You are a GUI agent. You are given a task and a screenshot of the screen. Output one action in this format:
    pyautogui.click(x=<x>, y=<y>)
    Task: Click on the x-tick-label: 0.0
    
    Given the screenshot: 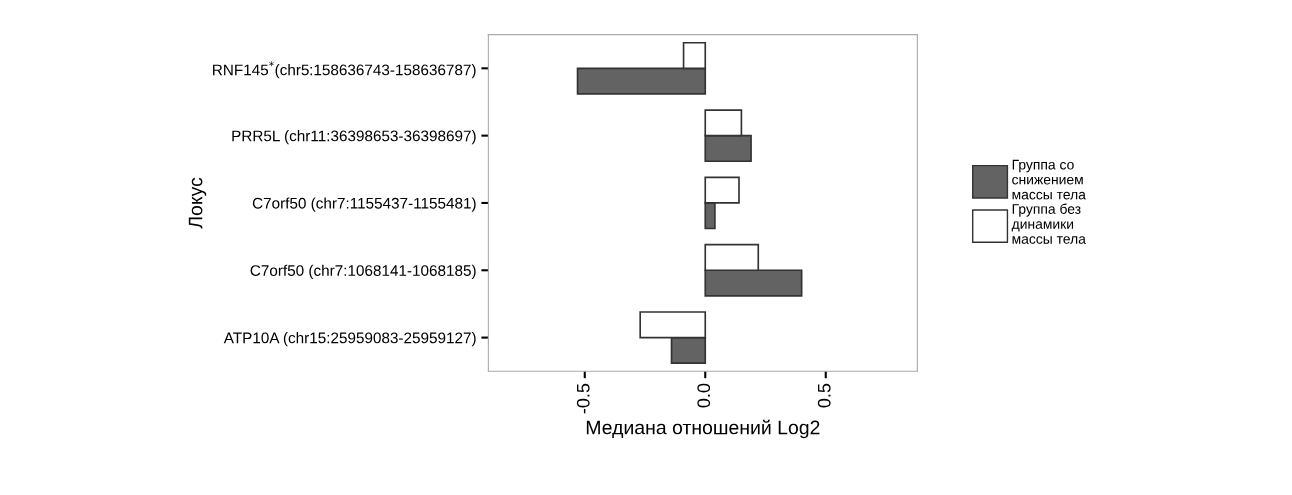 What is the action you would take?
    pyautogui.click(x=704, y=395)
    